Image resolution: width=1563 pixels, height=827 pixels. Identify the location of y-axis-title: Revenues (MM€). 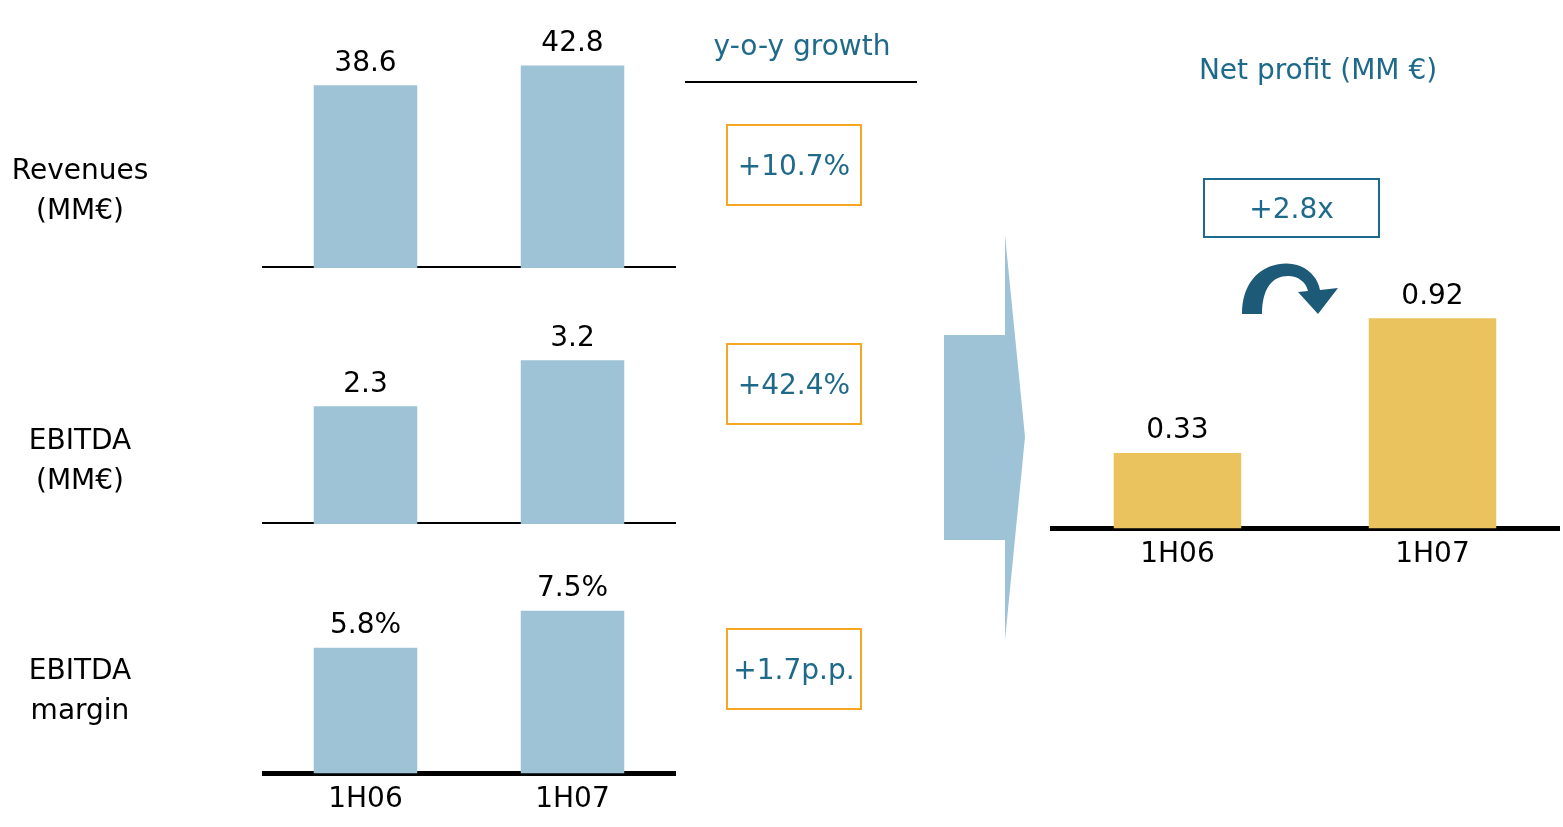
(80, 190).